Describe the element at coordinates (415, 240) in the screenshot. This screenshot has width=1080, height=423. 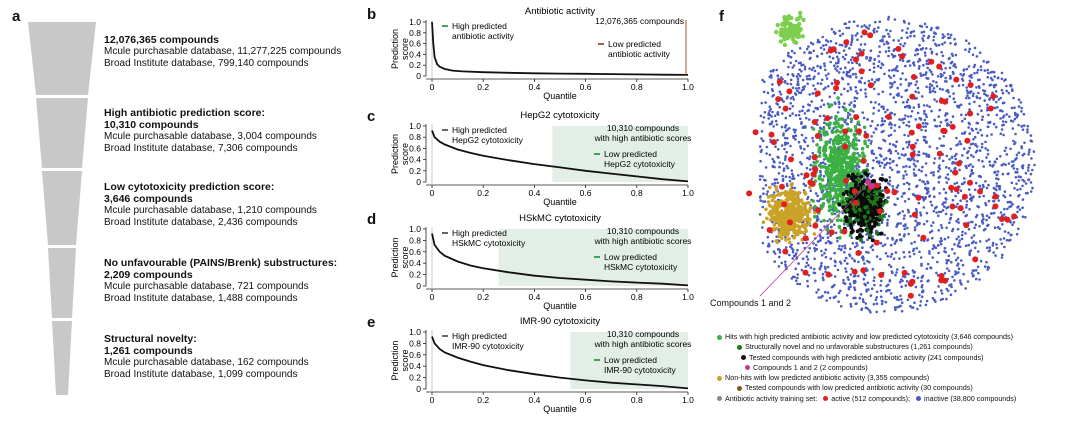
I see `y-tick-label: 0.8` at that location.